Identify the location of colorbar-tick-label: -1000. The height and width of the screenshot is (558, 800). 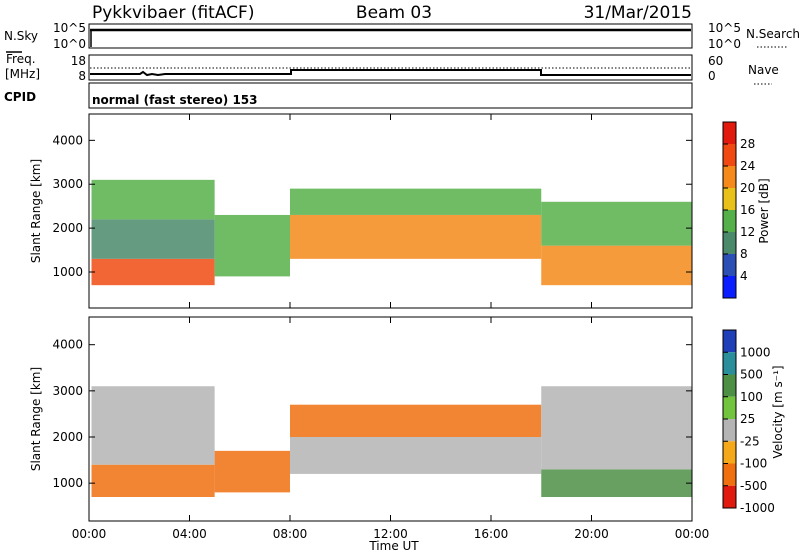
(757, 508).